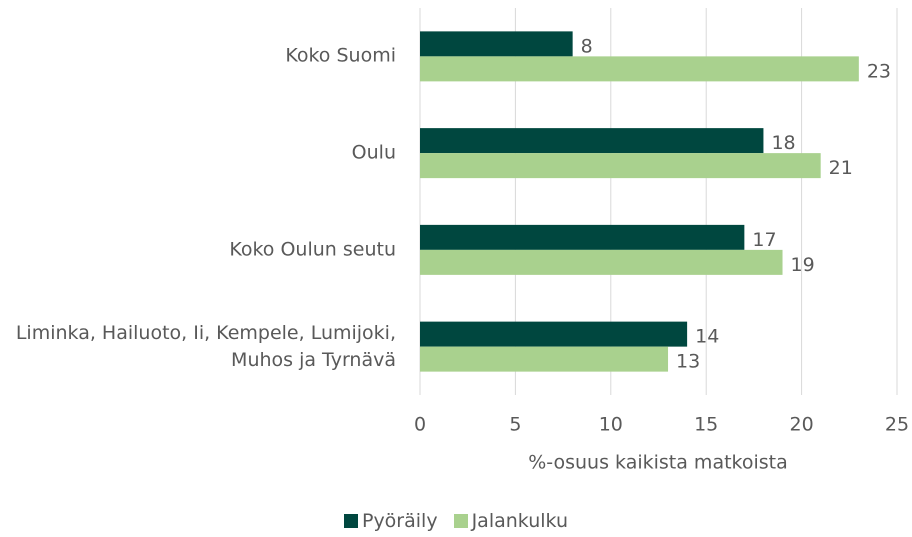  What do you see at coordinates (658, 463) in the screenshot?
I see `x-axis-label: %-osuus kaikista matkoista` at bounding box center [658, 463].